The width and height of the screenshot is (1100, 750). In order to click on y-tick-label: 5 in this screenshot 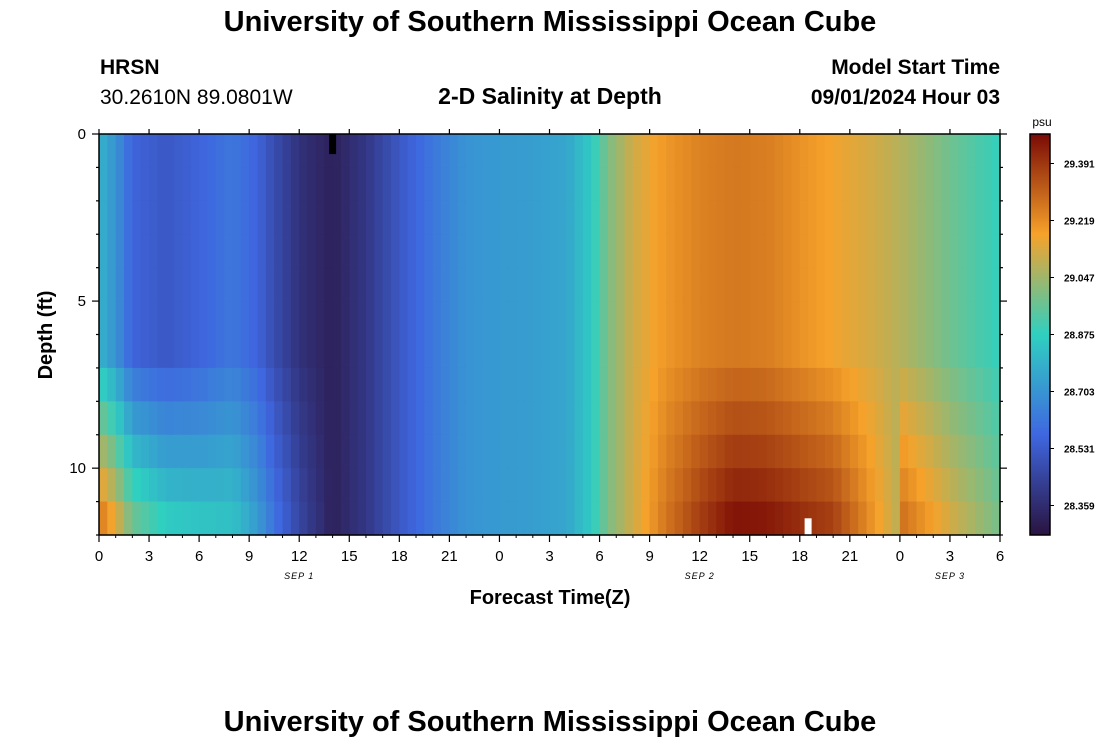, I will do `click(82, 301)`.